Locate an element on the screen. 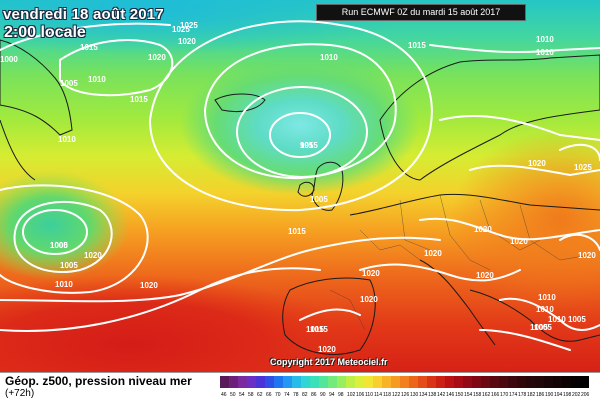 The width and height of the screenshot is (600, 401). scale-tick: 66 is located at coordinates (269, 395).